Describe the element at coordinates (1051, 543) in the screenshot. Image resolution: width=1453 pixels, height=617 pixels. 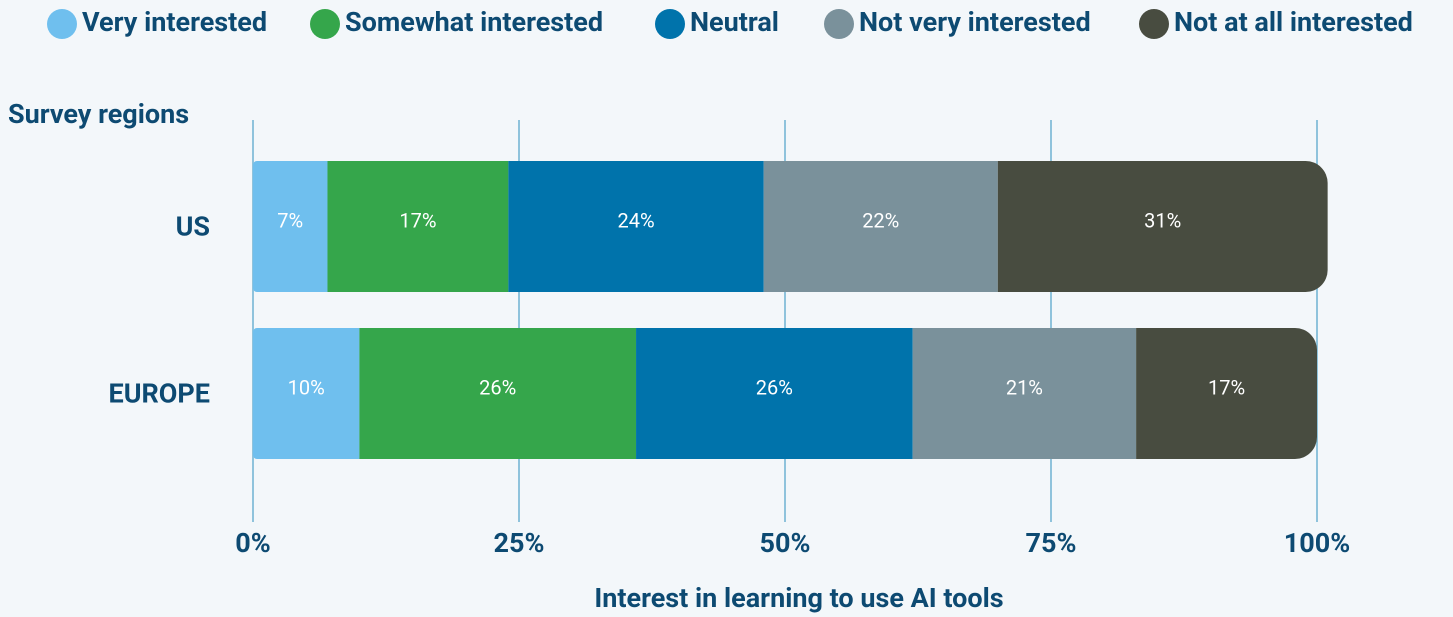
I see `x-tick-label: 75%` at that location.